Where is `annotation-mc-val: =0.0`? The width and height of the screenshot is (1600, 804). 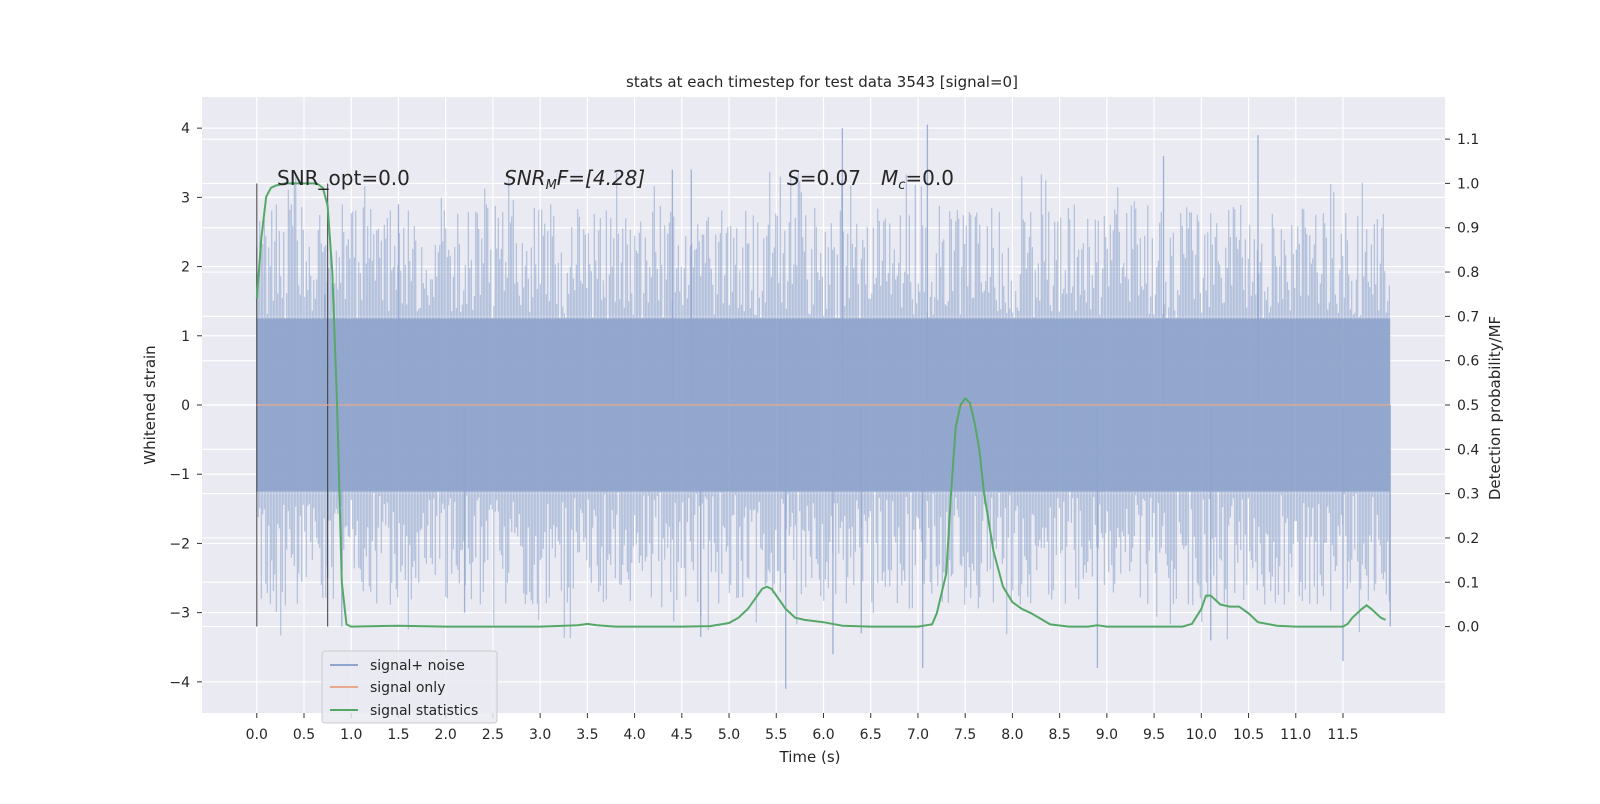
annotation-mc-val: =0.0 is located at coordinates (929, 178).